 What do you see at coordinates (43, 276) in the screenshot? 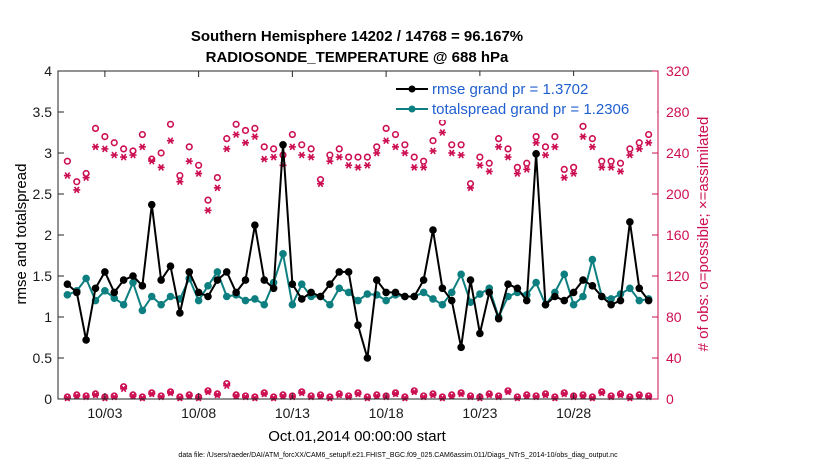
I see `y-tick-label: 1.5` at bounding box center [43, 276].